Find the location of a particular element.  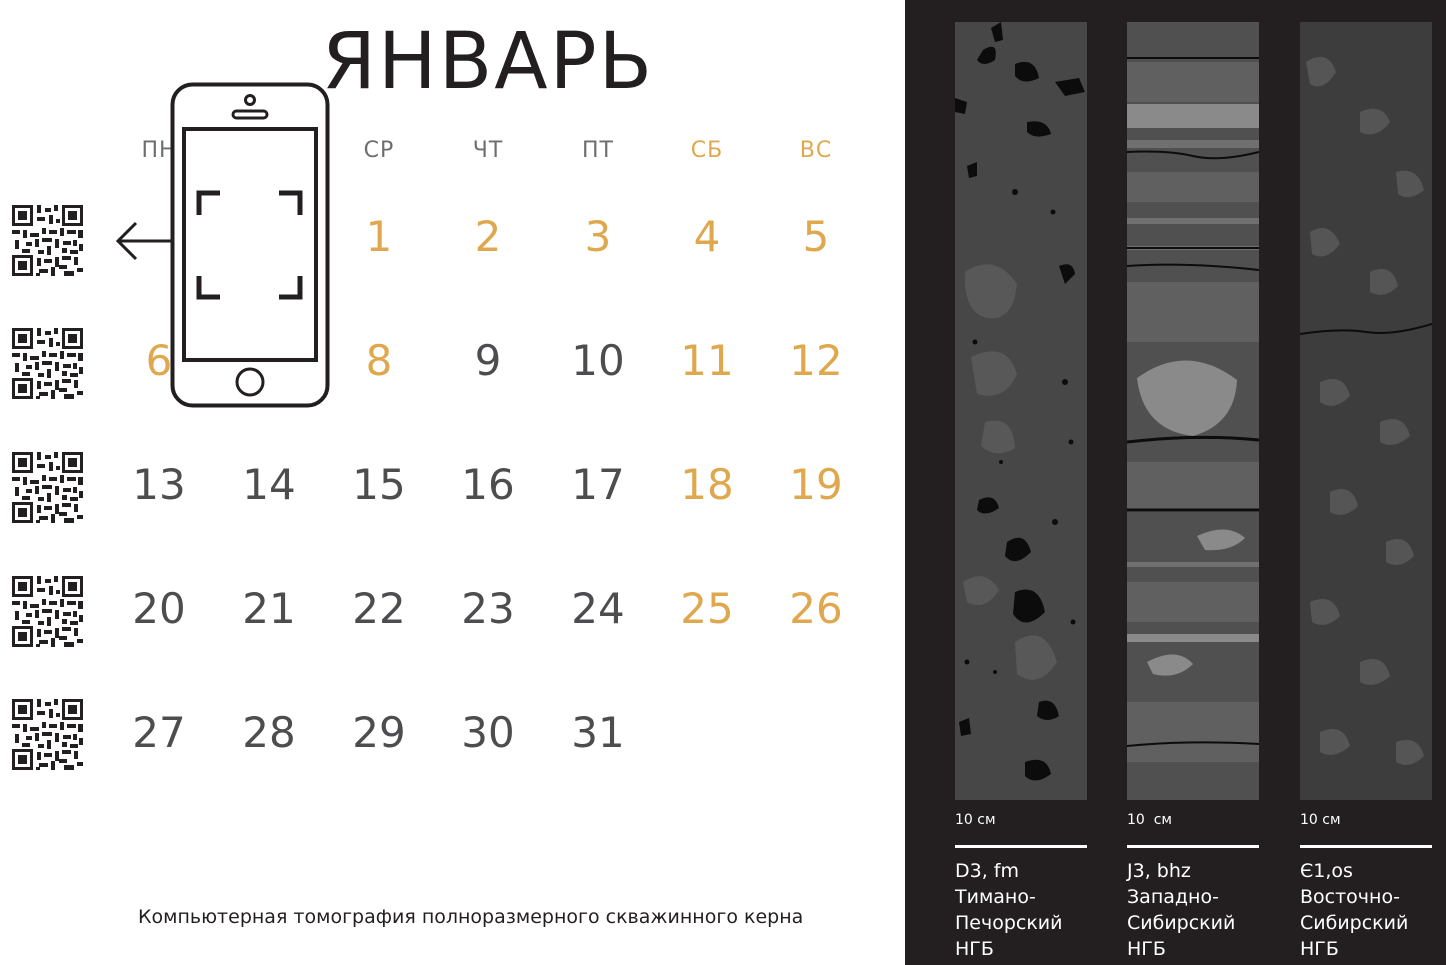

calendar-day: 29 is located at coordinates (379, 732).